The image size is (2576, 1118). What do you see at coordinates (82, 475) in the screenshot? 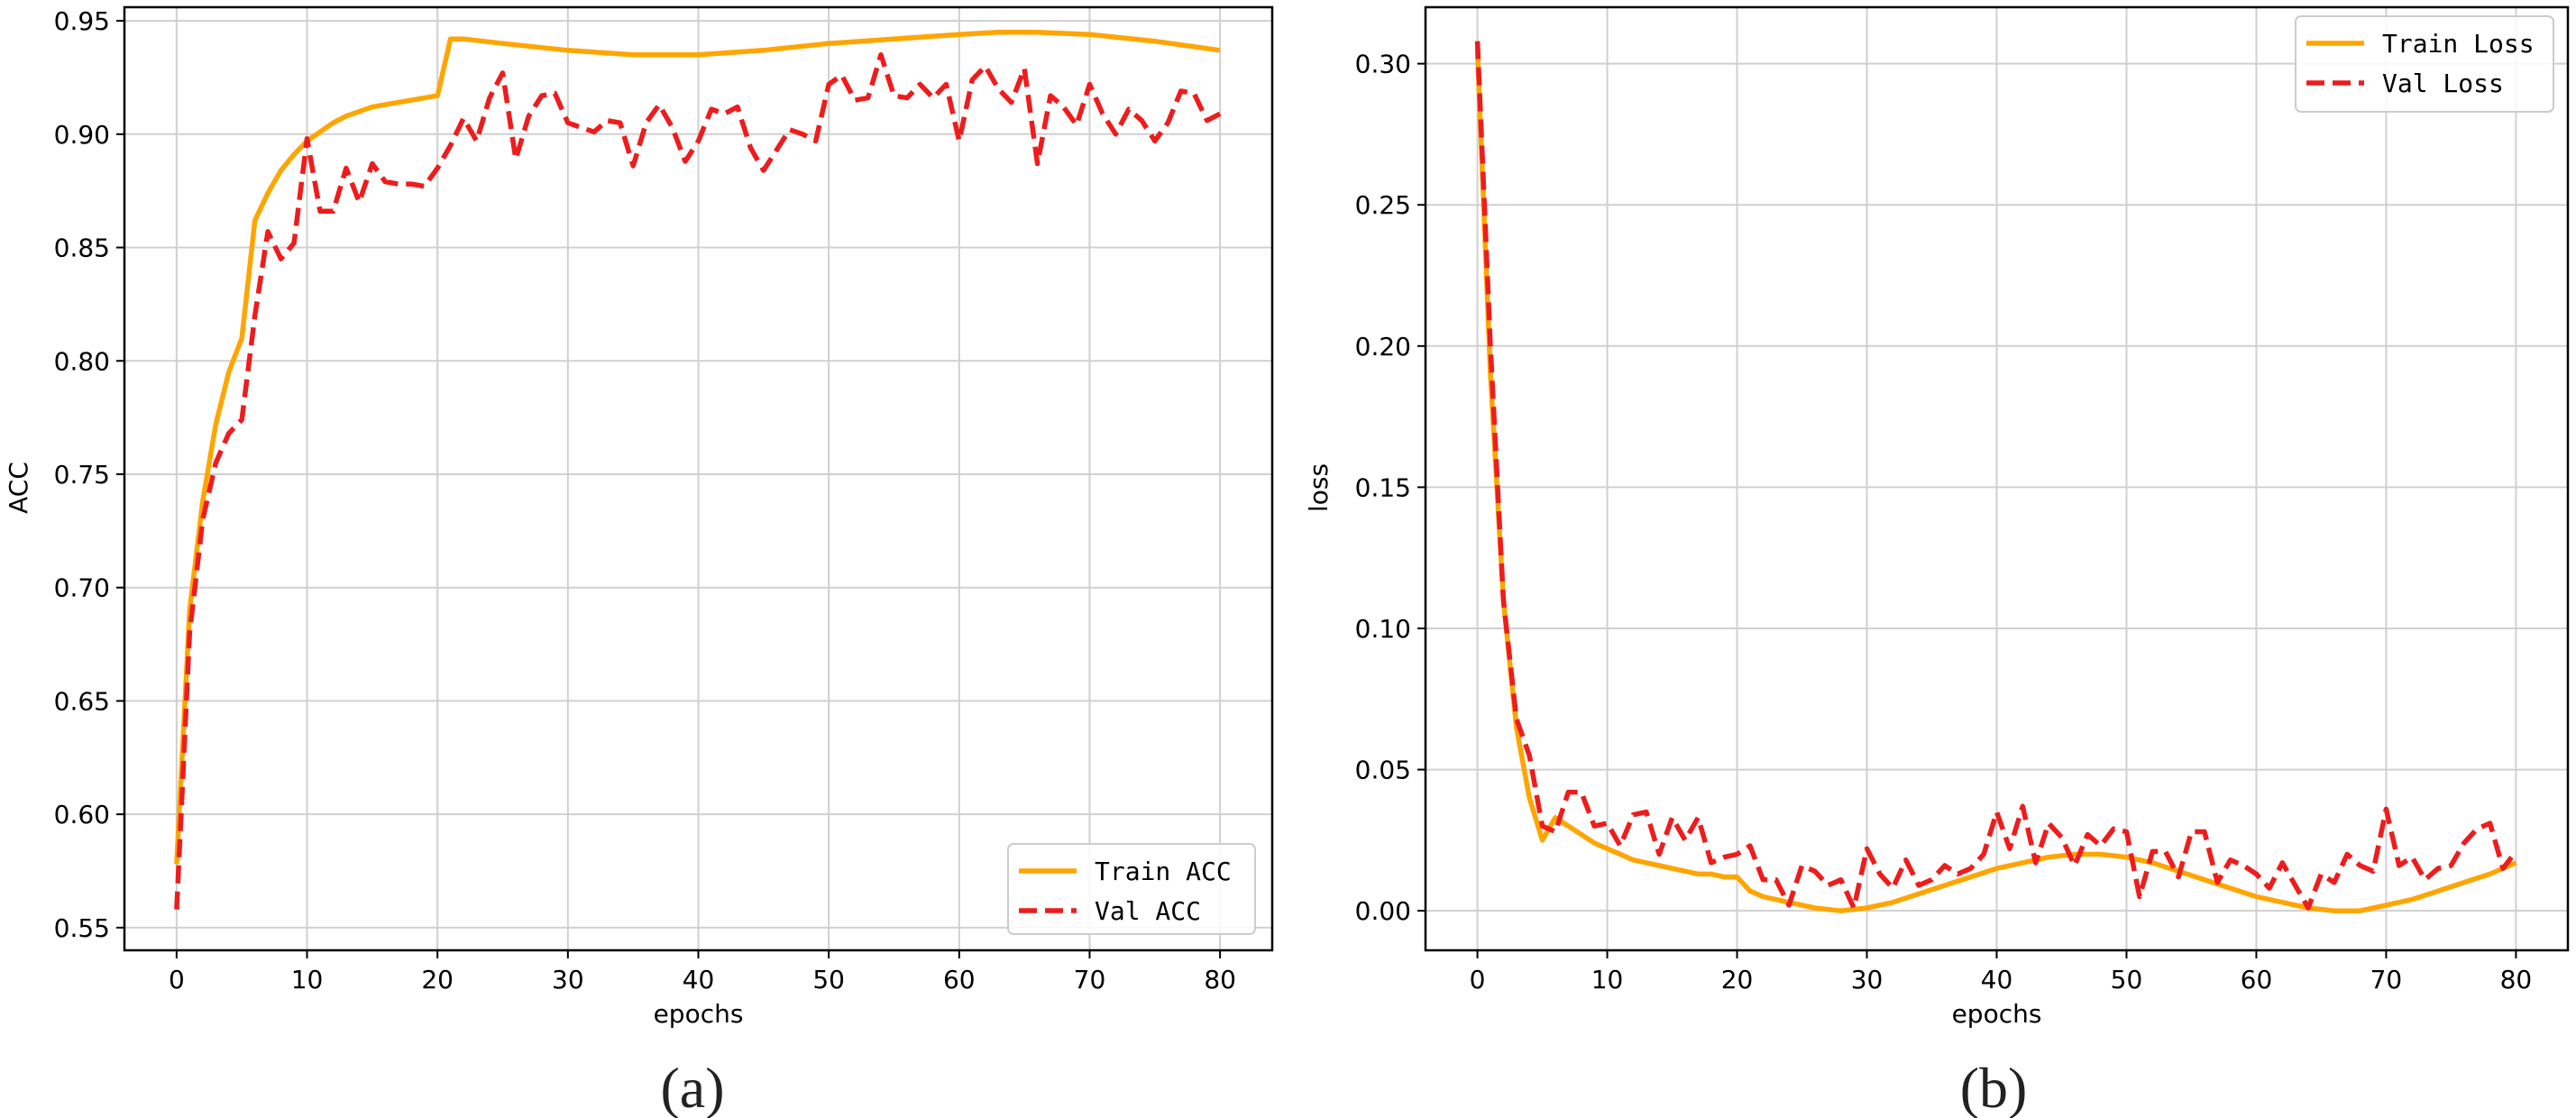
I see `y-tick-label: 0.75` at bounding box center [82, 475].